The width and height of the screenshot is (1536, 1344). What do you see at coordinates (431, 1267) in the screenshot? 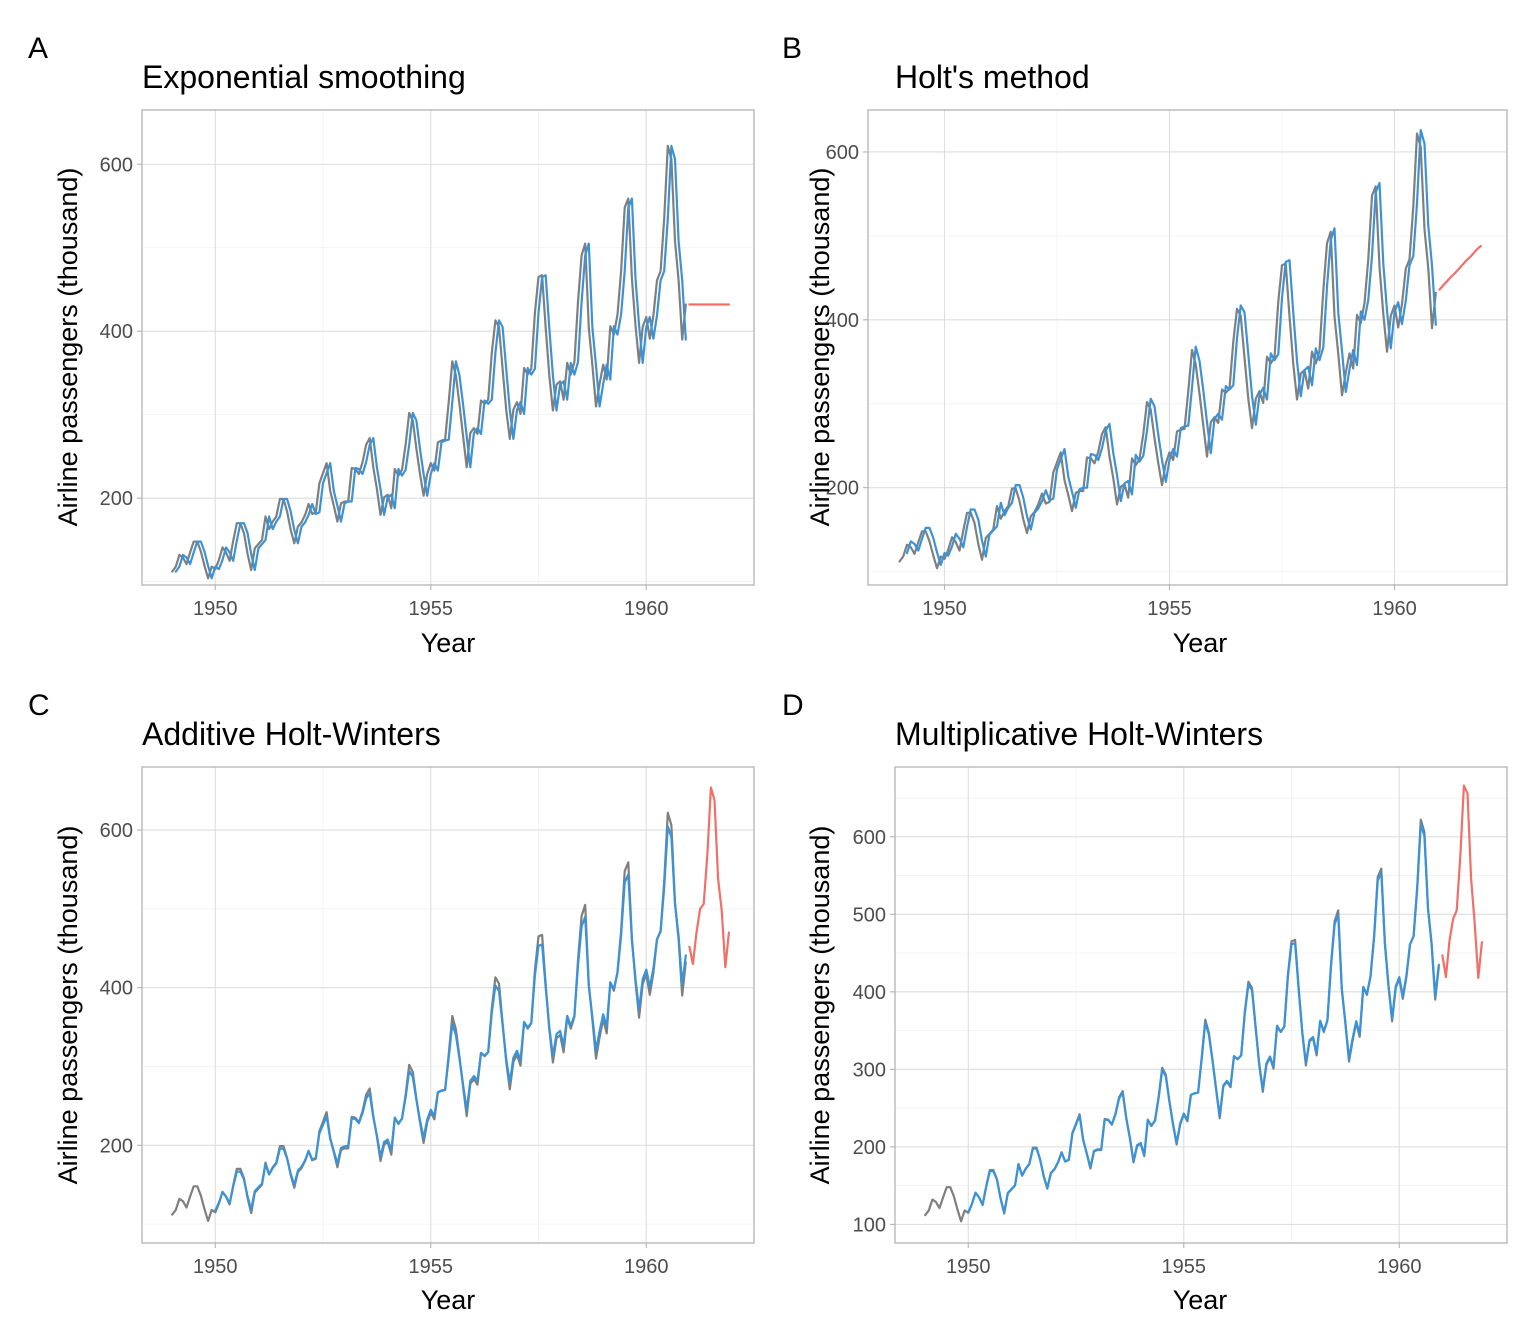
I see `x-tick-label-c: 1955` at bounding box center [431, 1267].